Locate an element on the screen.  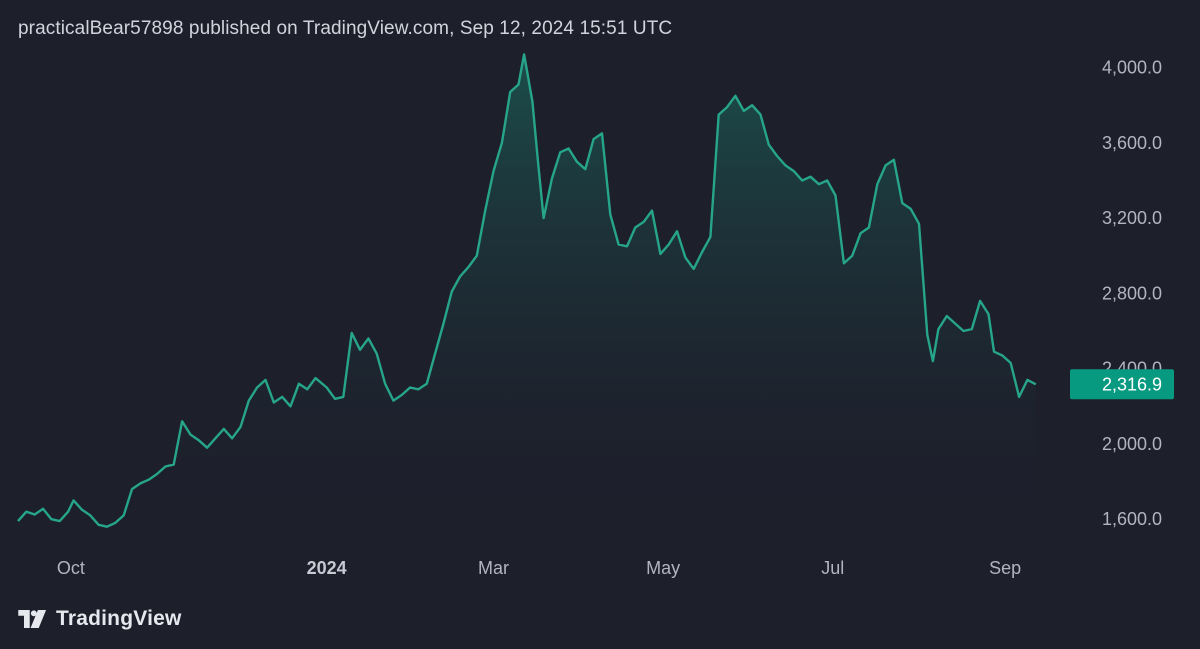
last-price-badge-bg is located at coordinates (1122, 384).